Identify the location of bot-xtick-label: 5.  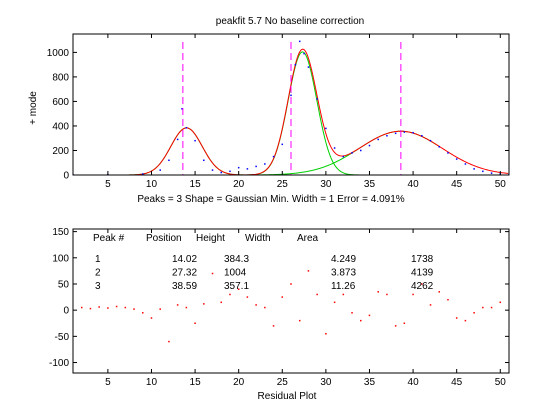
(108, 382).